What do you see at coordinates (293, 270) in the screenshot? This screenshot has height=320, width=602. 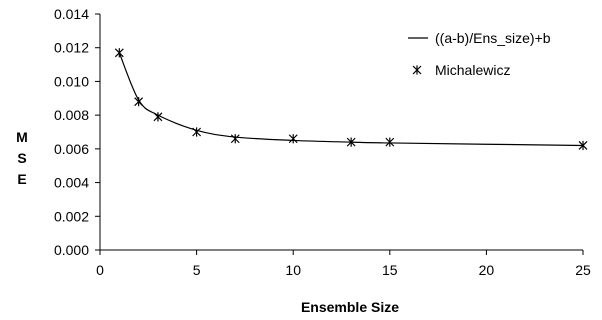 I see `x-tick-label: 10` at bounding box center [293, 270].